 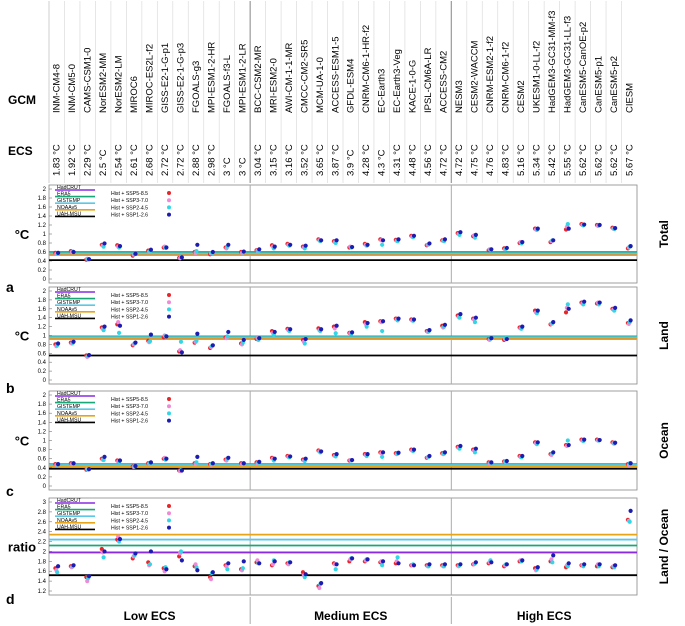 I want to click on ecs-value-label: 5.16 °C, so click(x=521, y=160).